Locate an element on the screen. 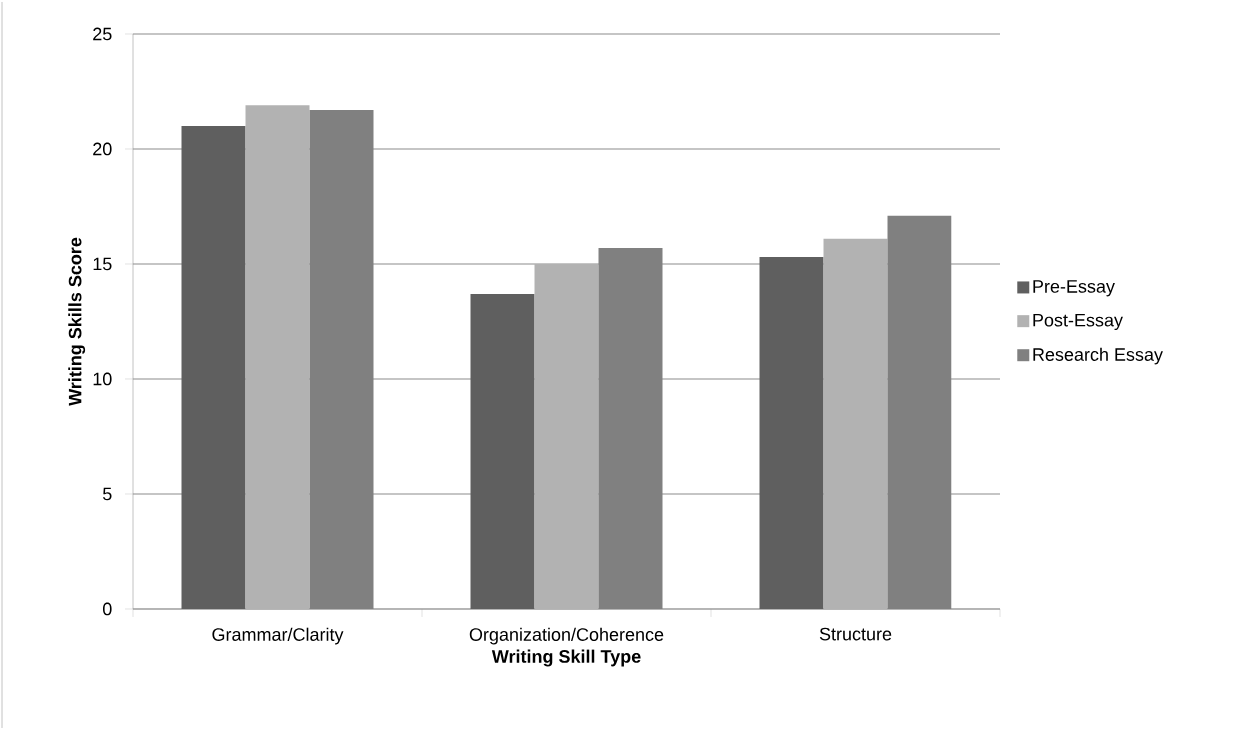 This screenshot has width=1253, height=730. x-tick-label: Organization/Coherence is located at coordinates (566, 636).